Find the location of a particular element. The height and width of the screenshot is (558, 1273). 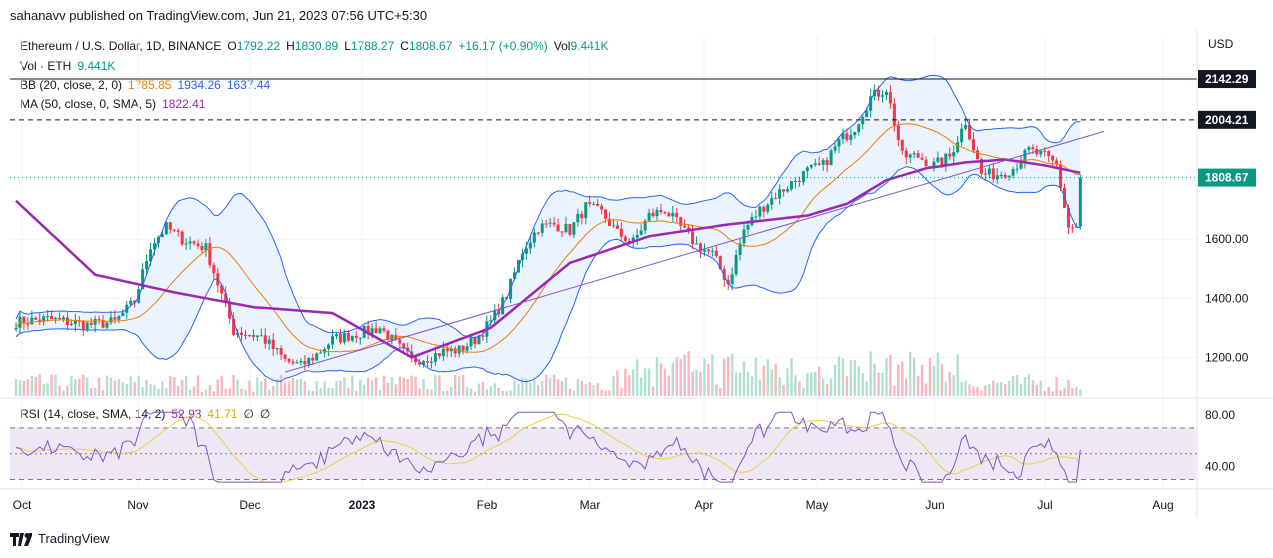

tradingview-footer: TradingView is located at coordinates (60, 538).